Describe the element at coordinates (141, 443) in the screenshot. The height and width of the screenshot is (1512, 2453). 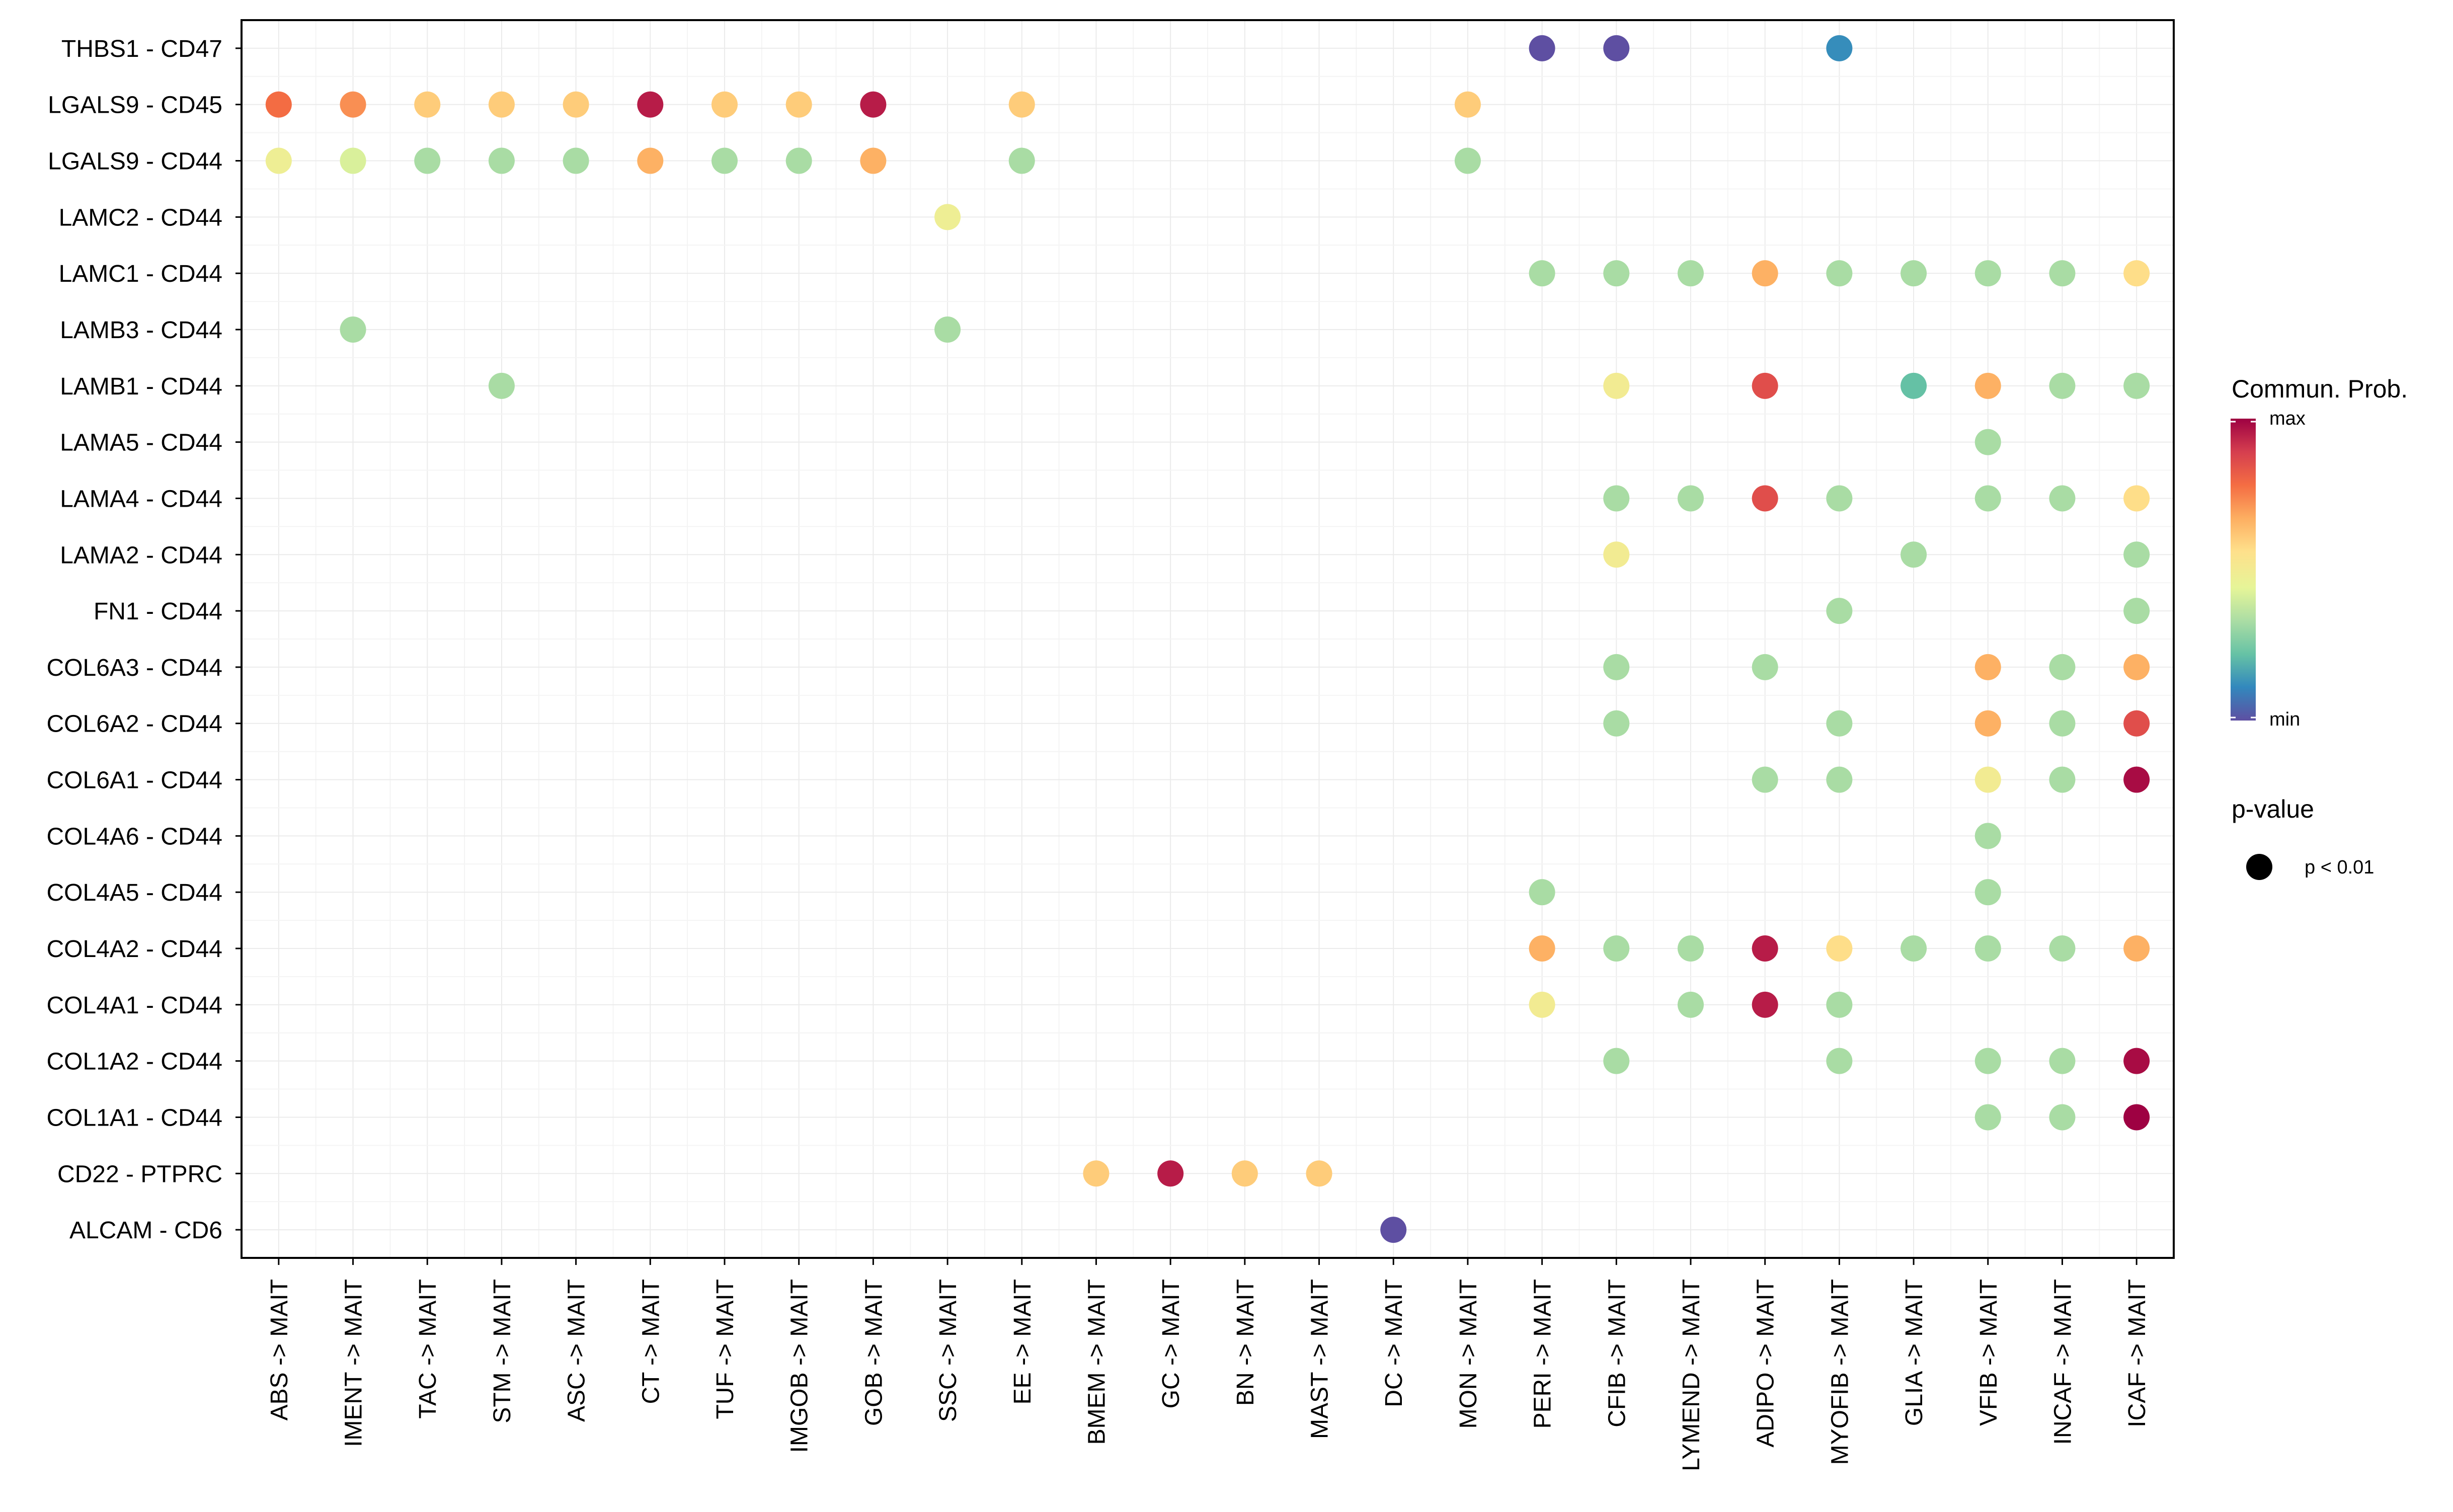
I see `y-tick-label: LAMA5 - CD44` at that location.